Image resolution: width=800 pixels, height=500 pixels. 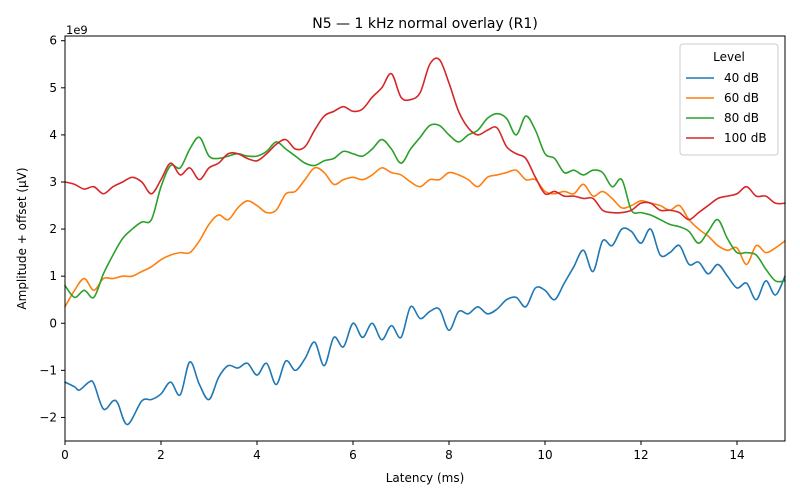 What do you see at coordinates (53, 135) in the screenshot?
I see `y-tick-label: 4` at bounding box center [53, 135].